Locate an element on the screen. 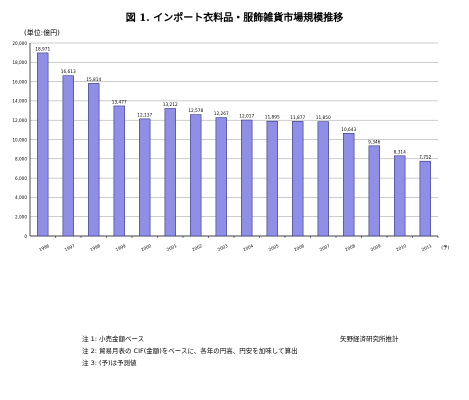 The width and height of the screenshot is (469, 400). bar-2011 is located at coordinates (425, 198).